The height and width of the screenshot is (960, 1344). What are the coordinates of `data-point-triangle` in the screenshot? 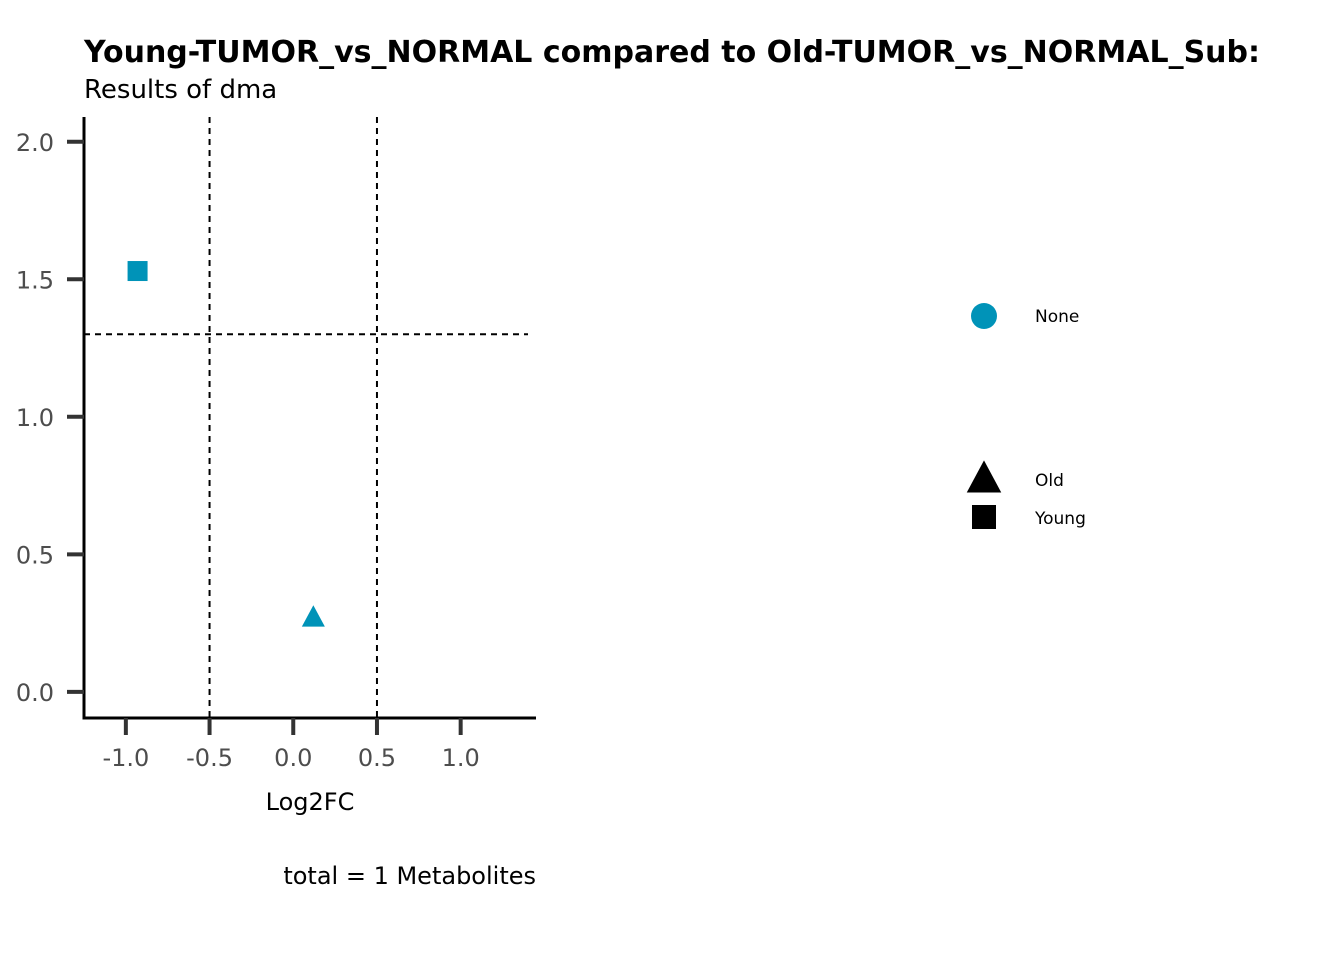 It's located at (313, 616).